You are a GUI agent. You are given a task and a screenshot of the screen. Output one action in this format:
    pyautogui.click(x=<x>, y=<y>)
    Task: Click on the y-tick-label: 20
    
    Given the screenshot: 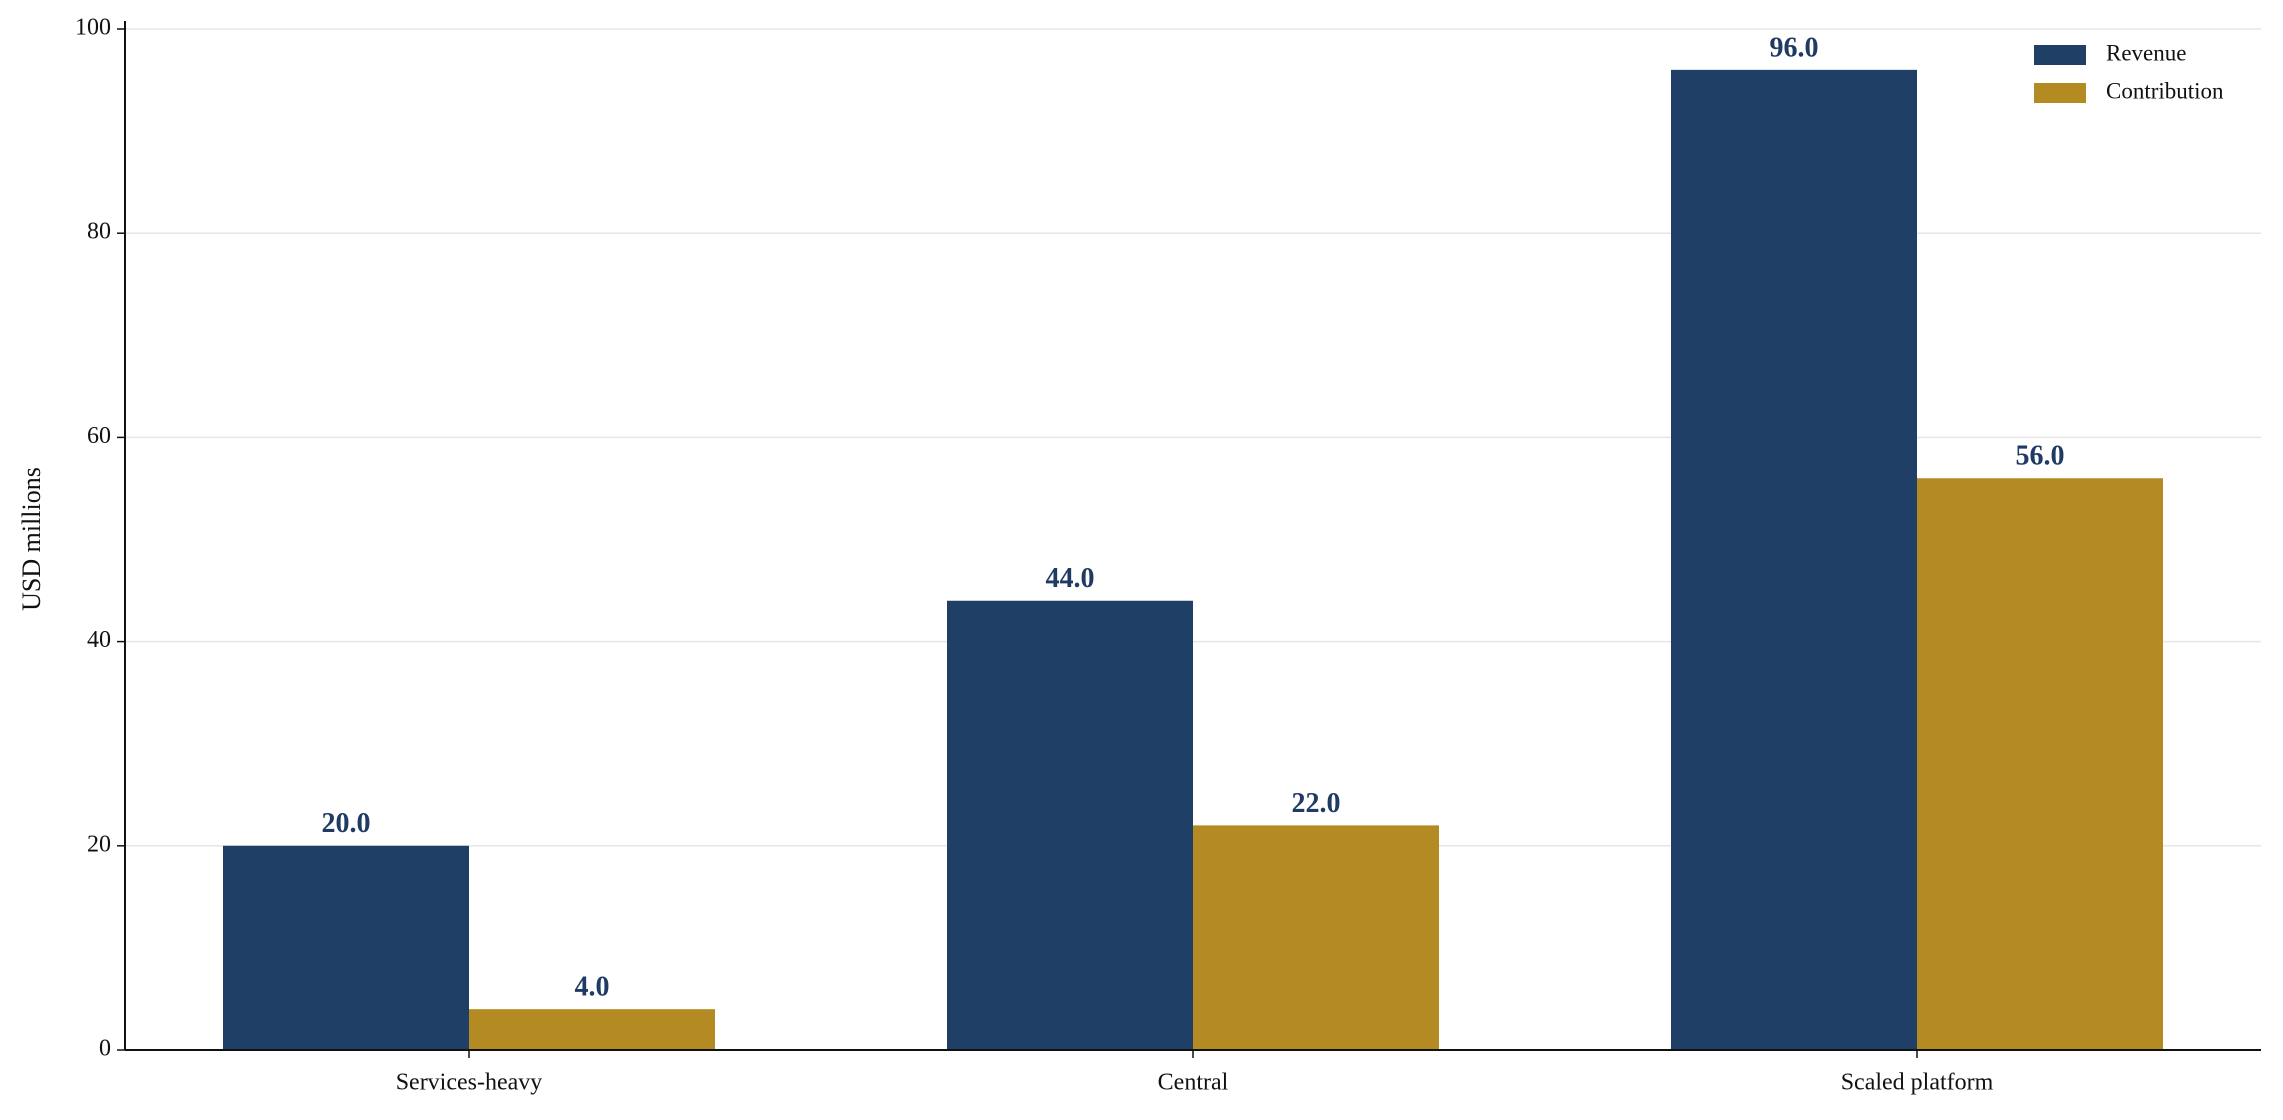 What is the action you would take?
    pyautogui.click(x=99, y=844)
    